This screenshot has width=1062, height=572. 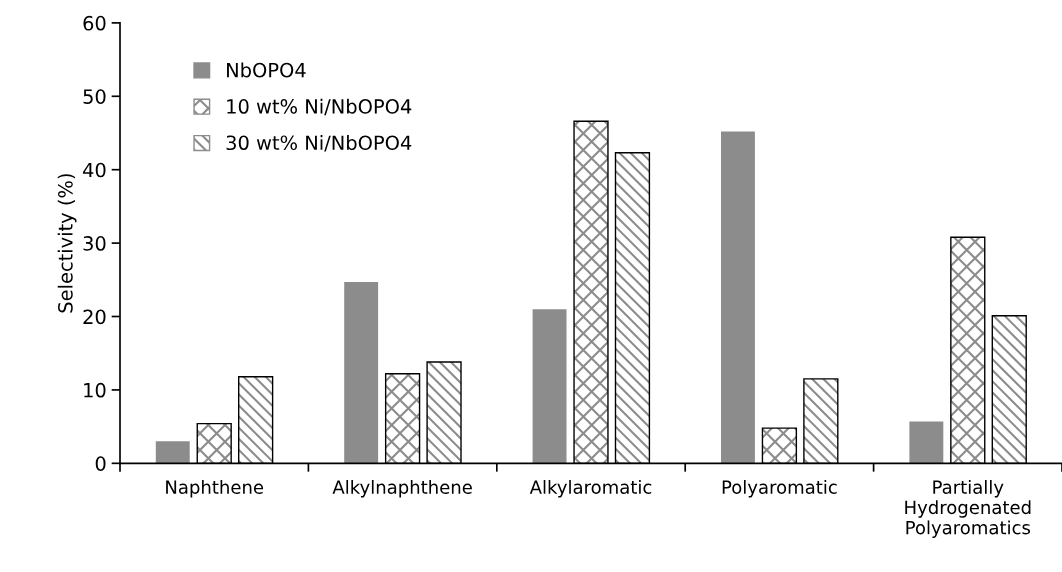 What do you see at coordinates (67, 243) in the screenshot?
I see `y-axis-title: Selectivity (%)` at bounding box center [67, 243].